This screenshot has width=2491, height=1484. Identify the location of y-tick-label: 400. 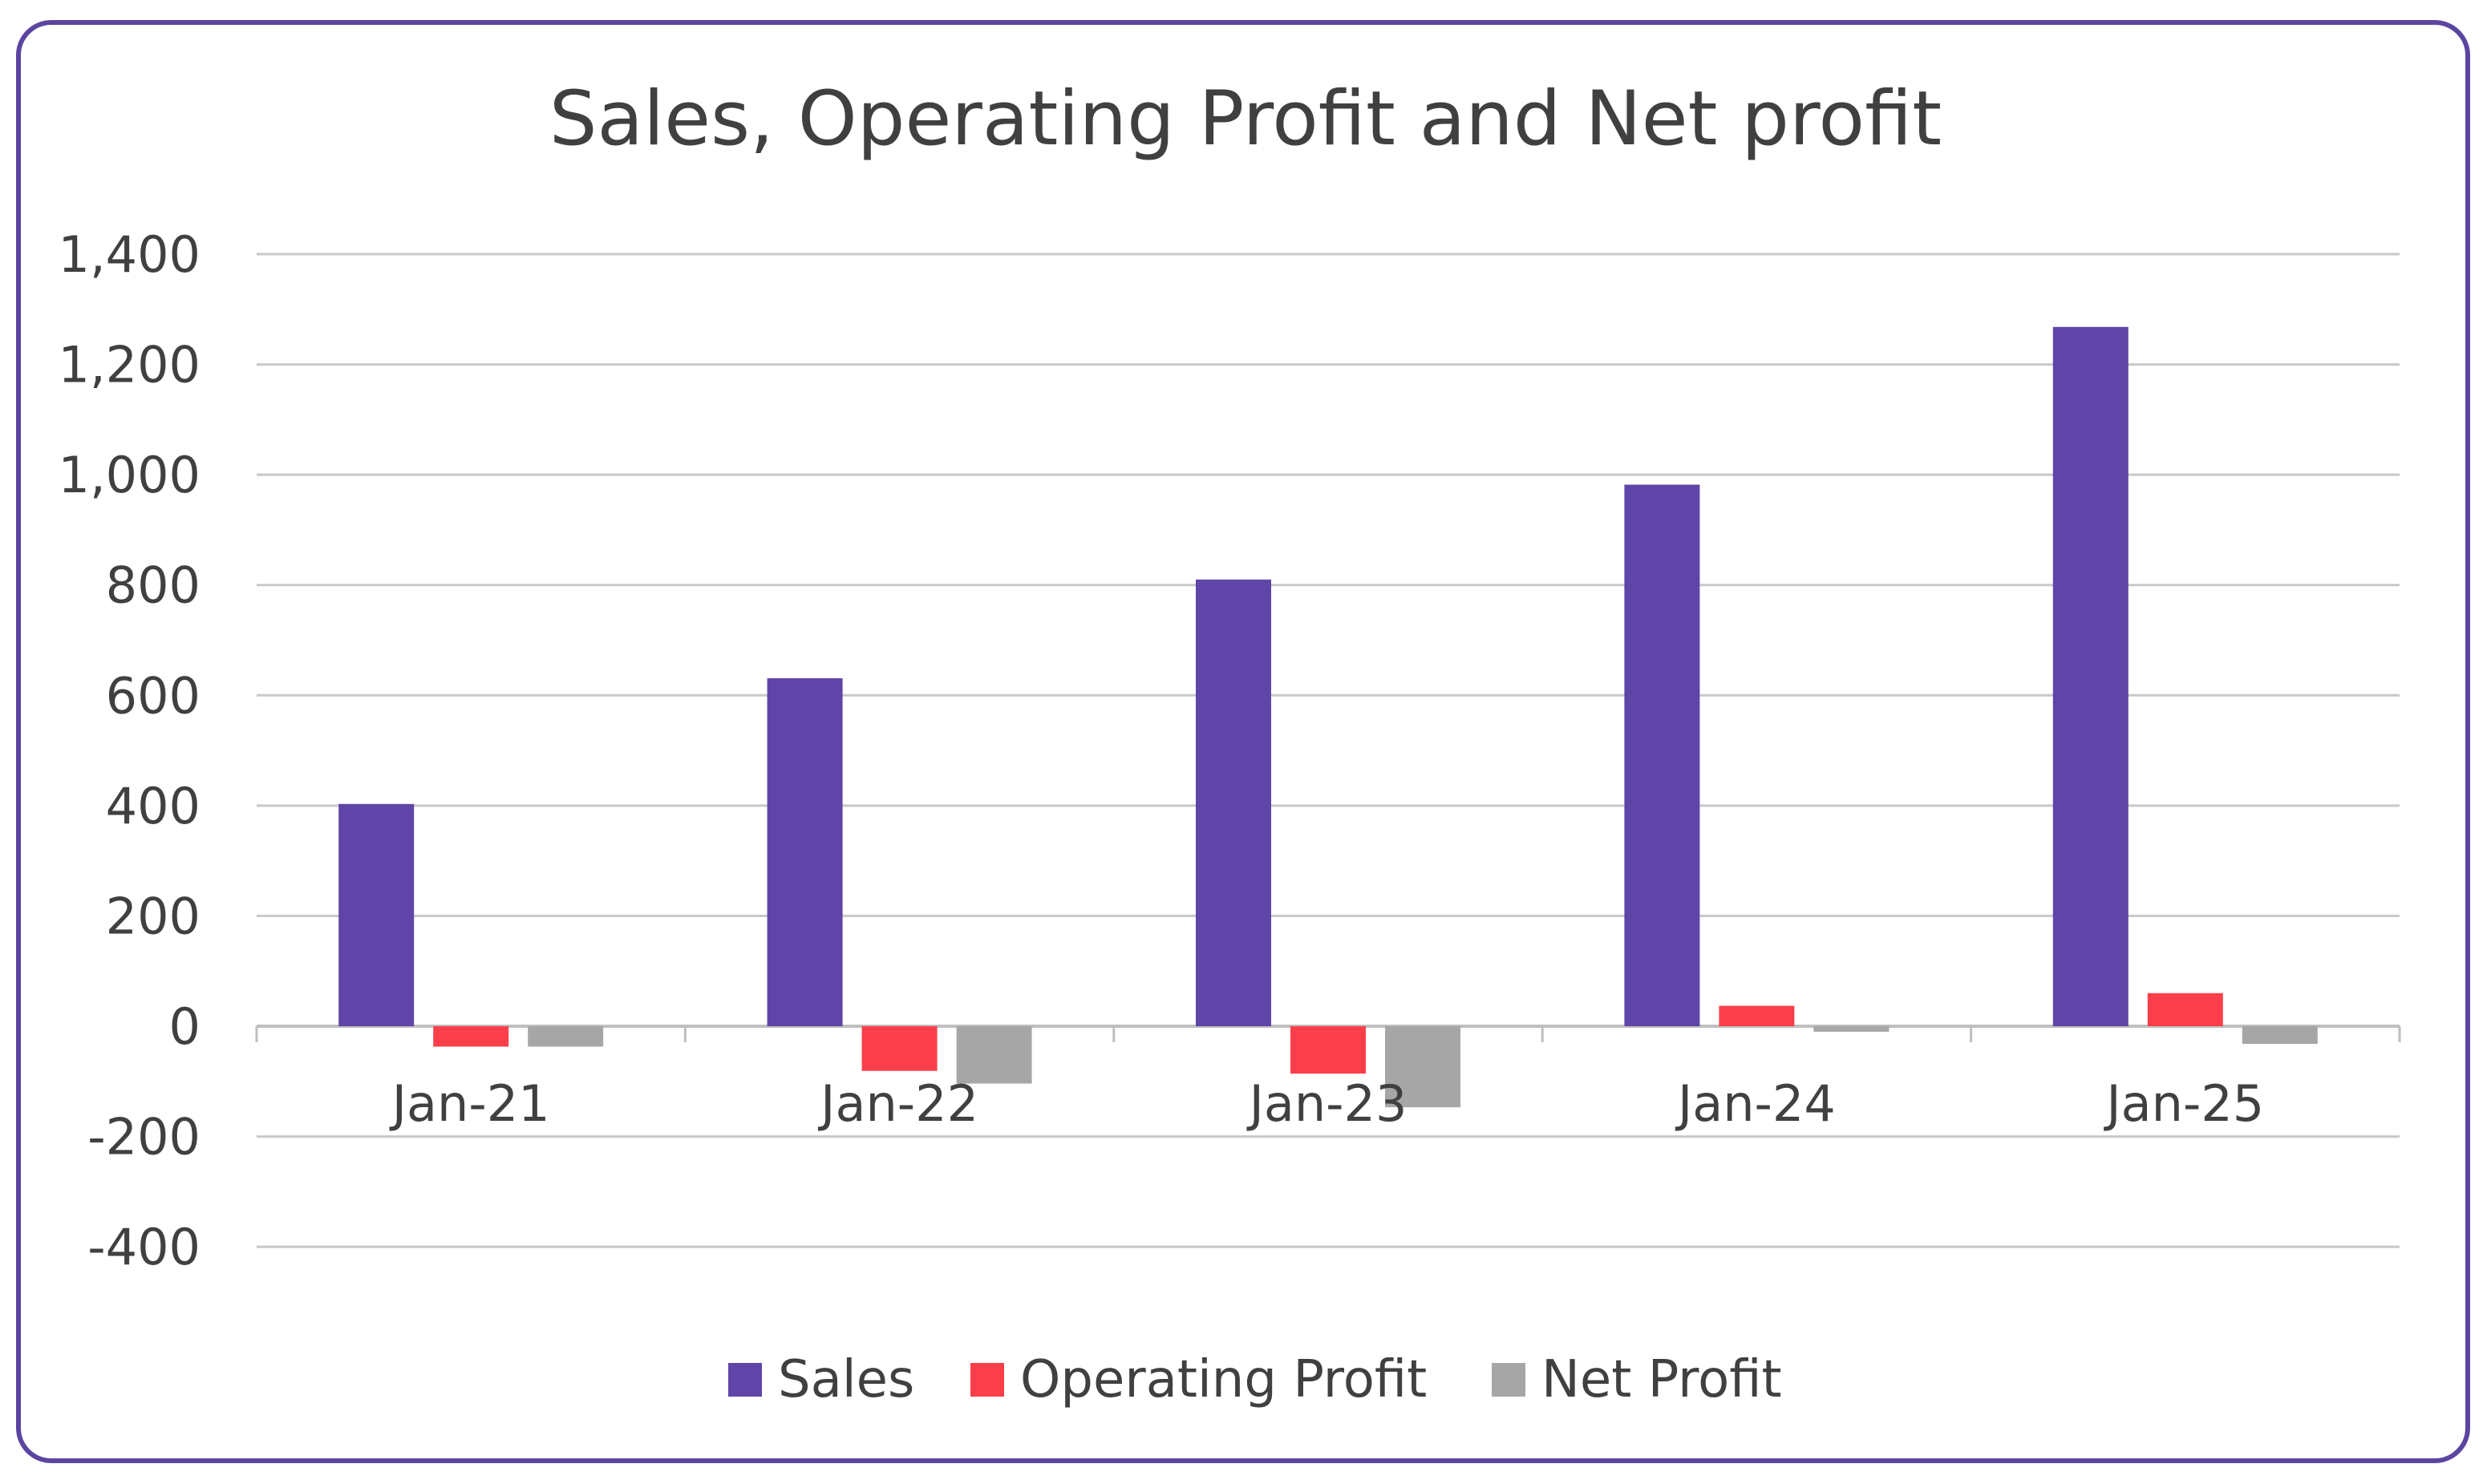
(153, 806).